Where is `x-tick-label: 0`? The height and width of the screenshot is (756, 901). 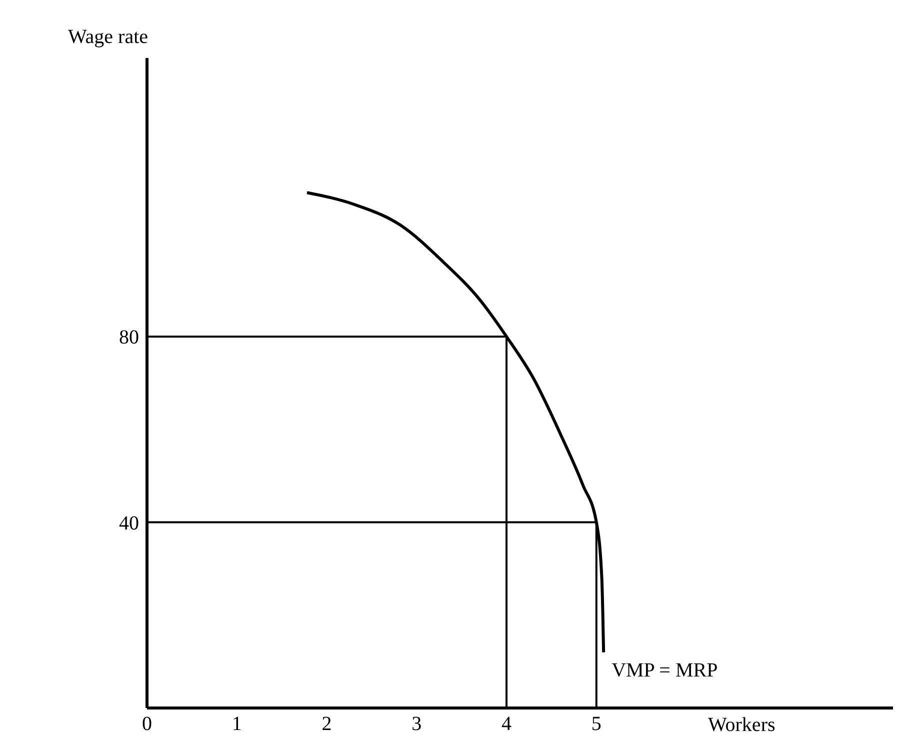
x-tick-label: 0 is located at coordinates (147, 724).